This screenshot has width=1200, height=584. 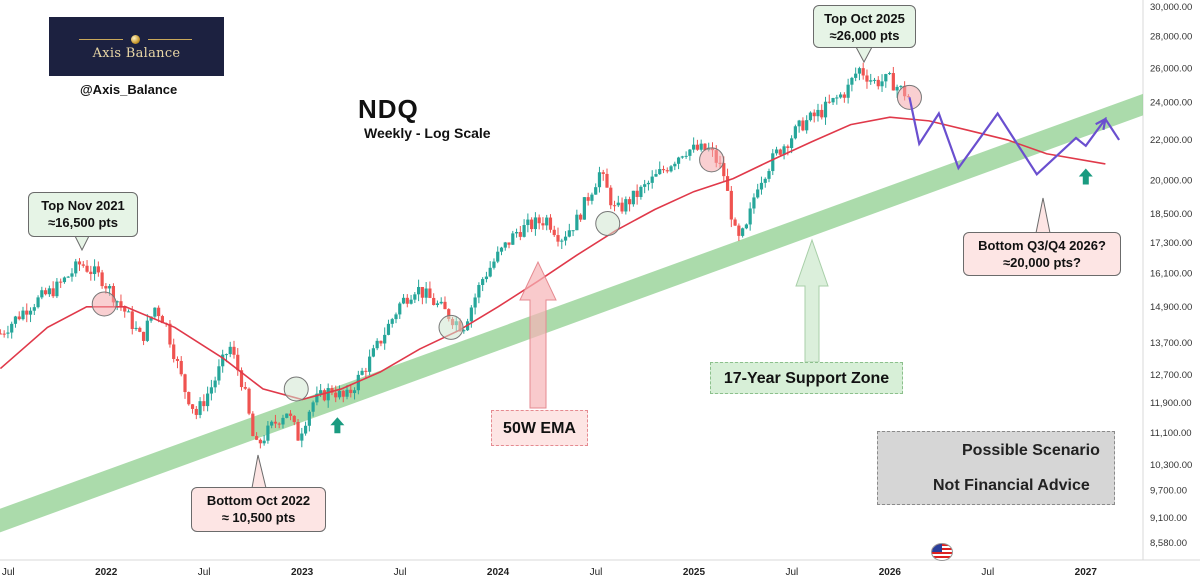 What do you see at coordinates (1086, 572) in the screenshot?
I see `time-tick-label: 2027` at bounding box center [1086, 572].